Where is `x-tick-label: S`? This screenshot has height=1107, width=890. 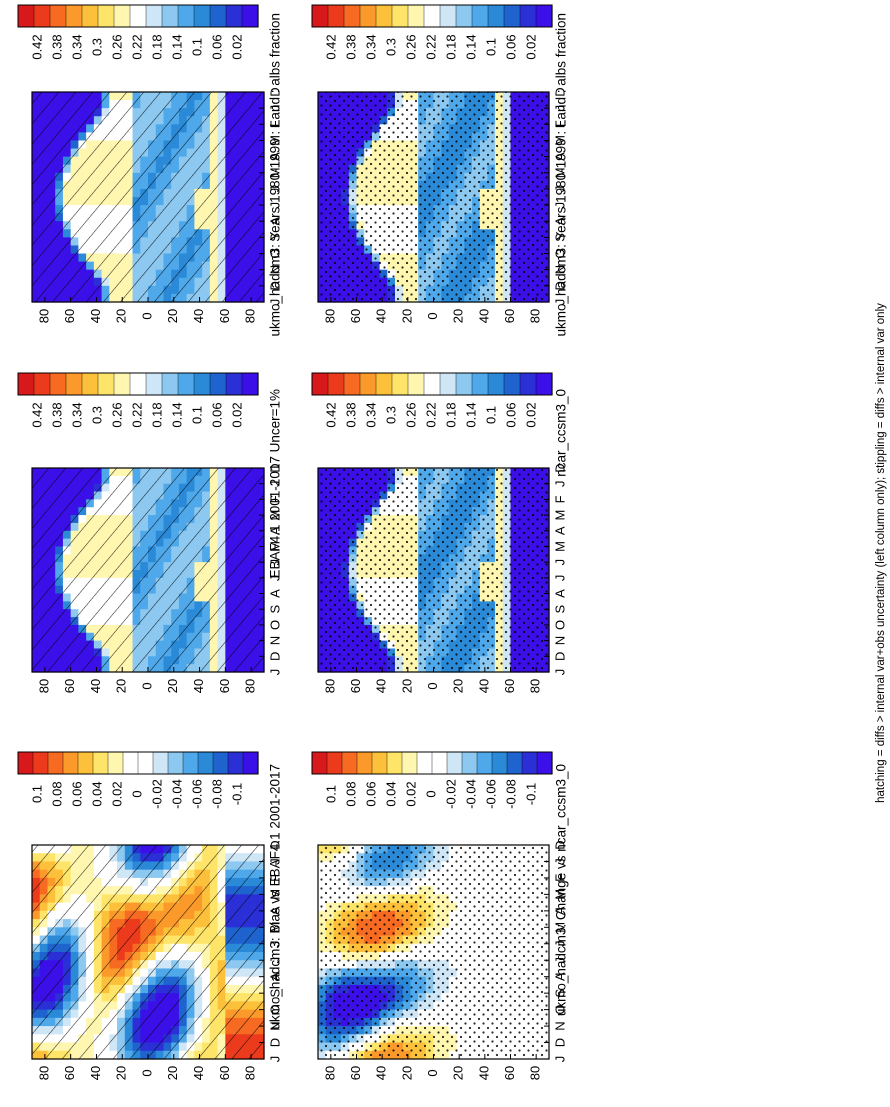 x-tick-label: S is located at coordinates (559, 609).